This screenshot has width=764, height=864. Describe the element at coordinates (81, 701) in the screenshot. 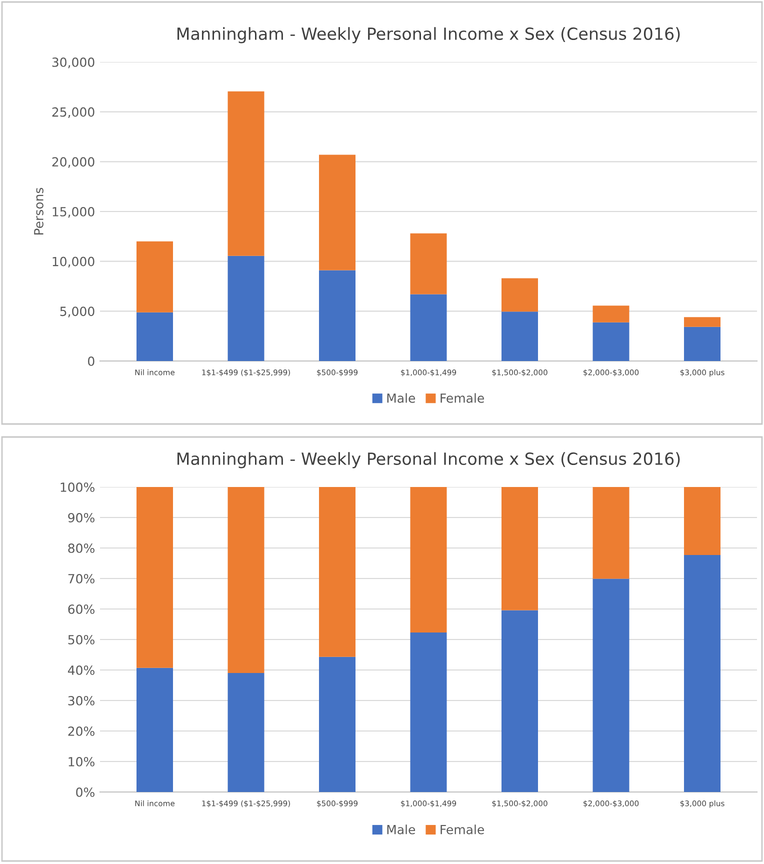

I see `y-tick-label: 30%` at that location.